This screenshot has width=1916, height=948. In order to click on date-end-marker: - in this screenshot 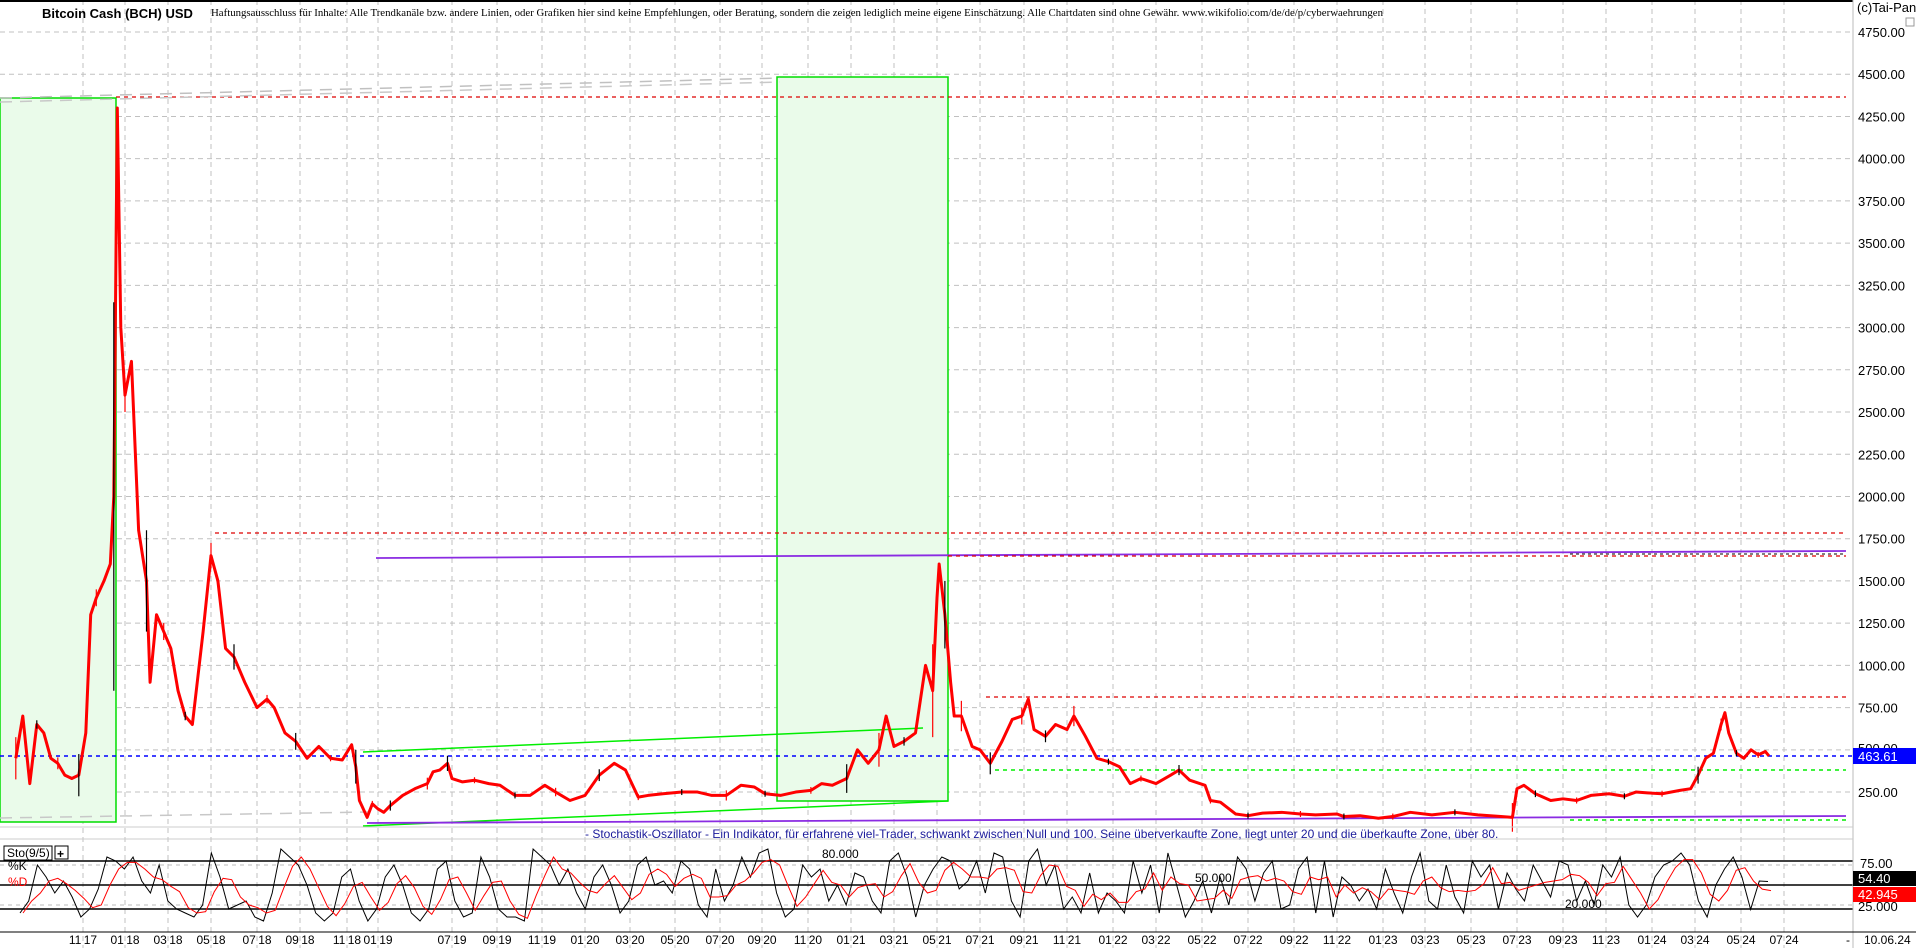, I will do `click(1848, 940)`.